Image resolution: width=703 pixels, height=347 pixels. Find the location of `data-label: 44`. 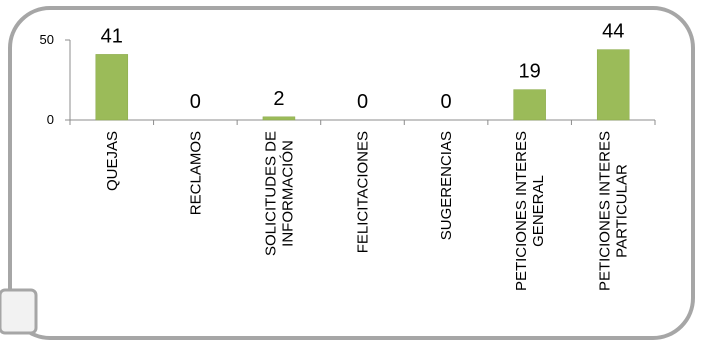

data-label: 44 is located at coordinates (613, 32).